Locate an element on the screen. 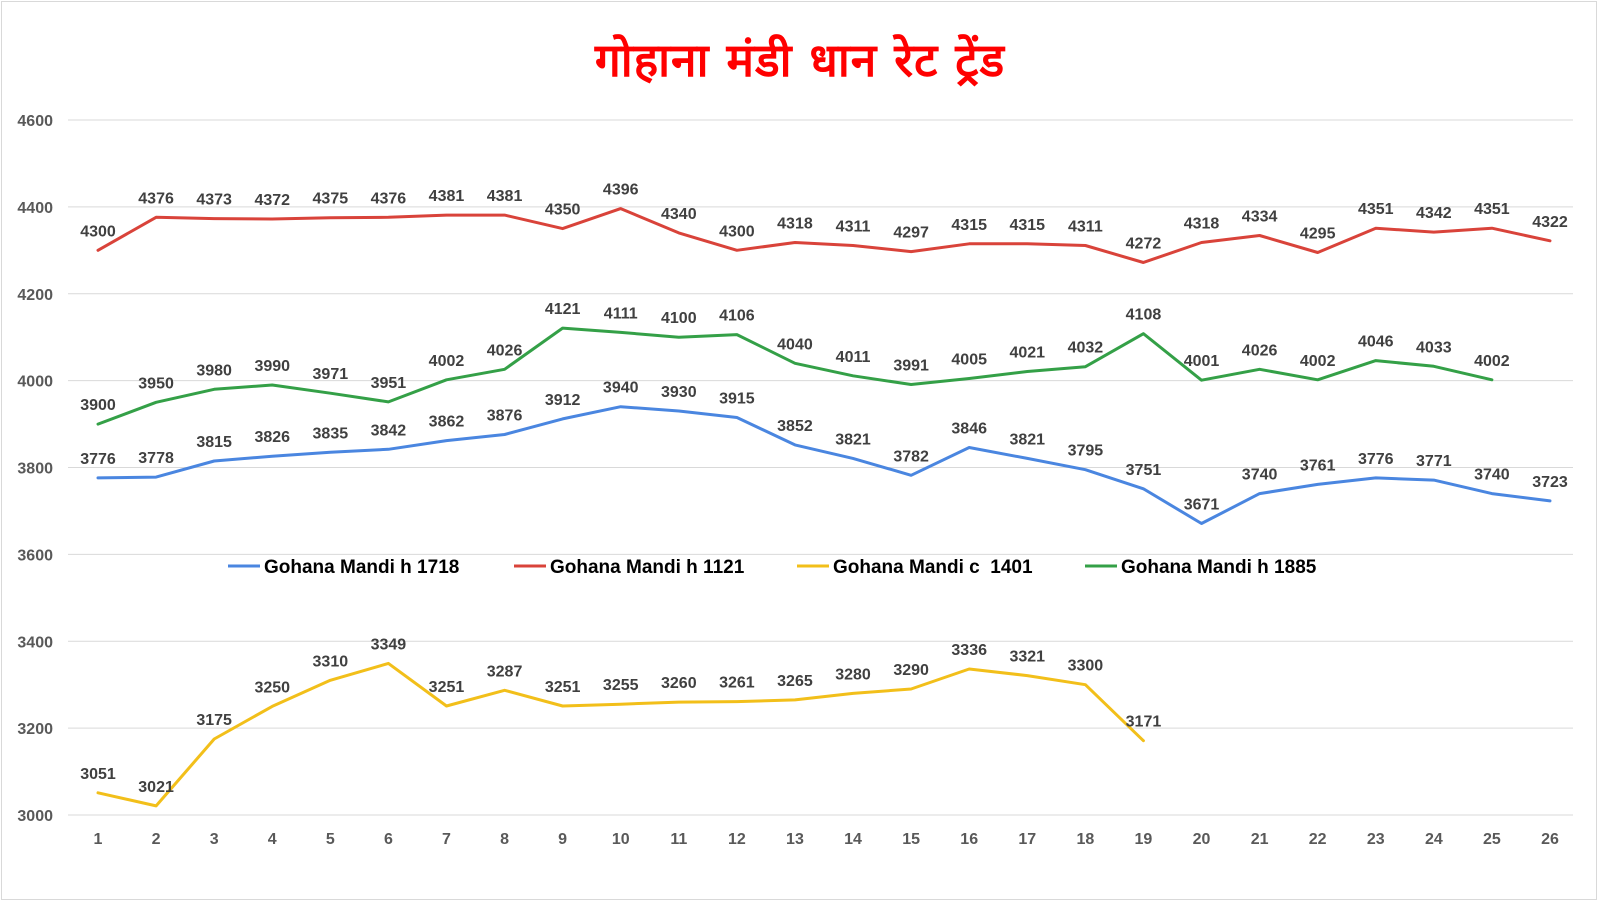  data-label: 3260 is located at coordinates (679, 683).